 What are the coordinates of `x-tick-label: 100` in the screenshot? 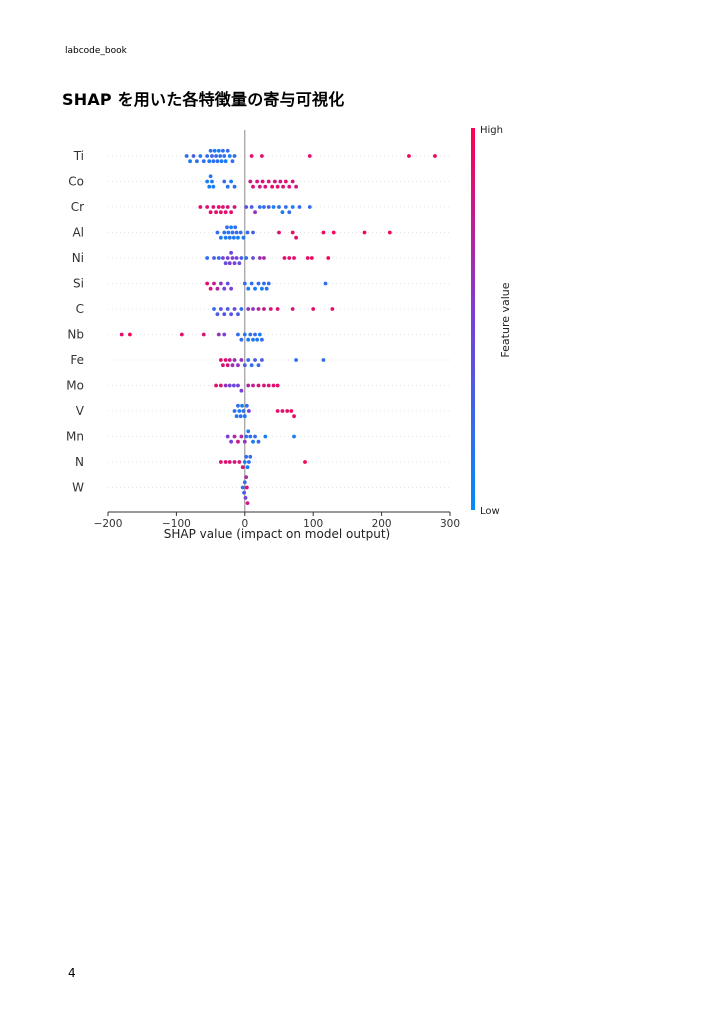 It's located at (313, 524).